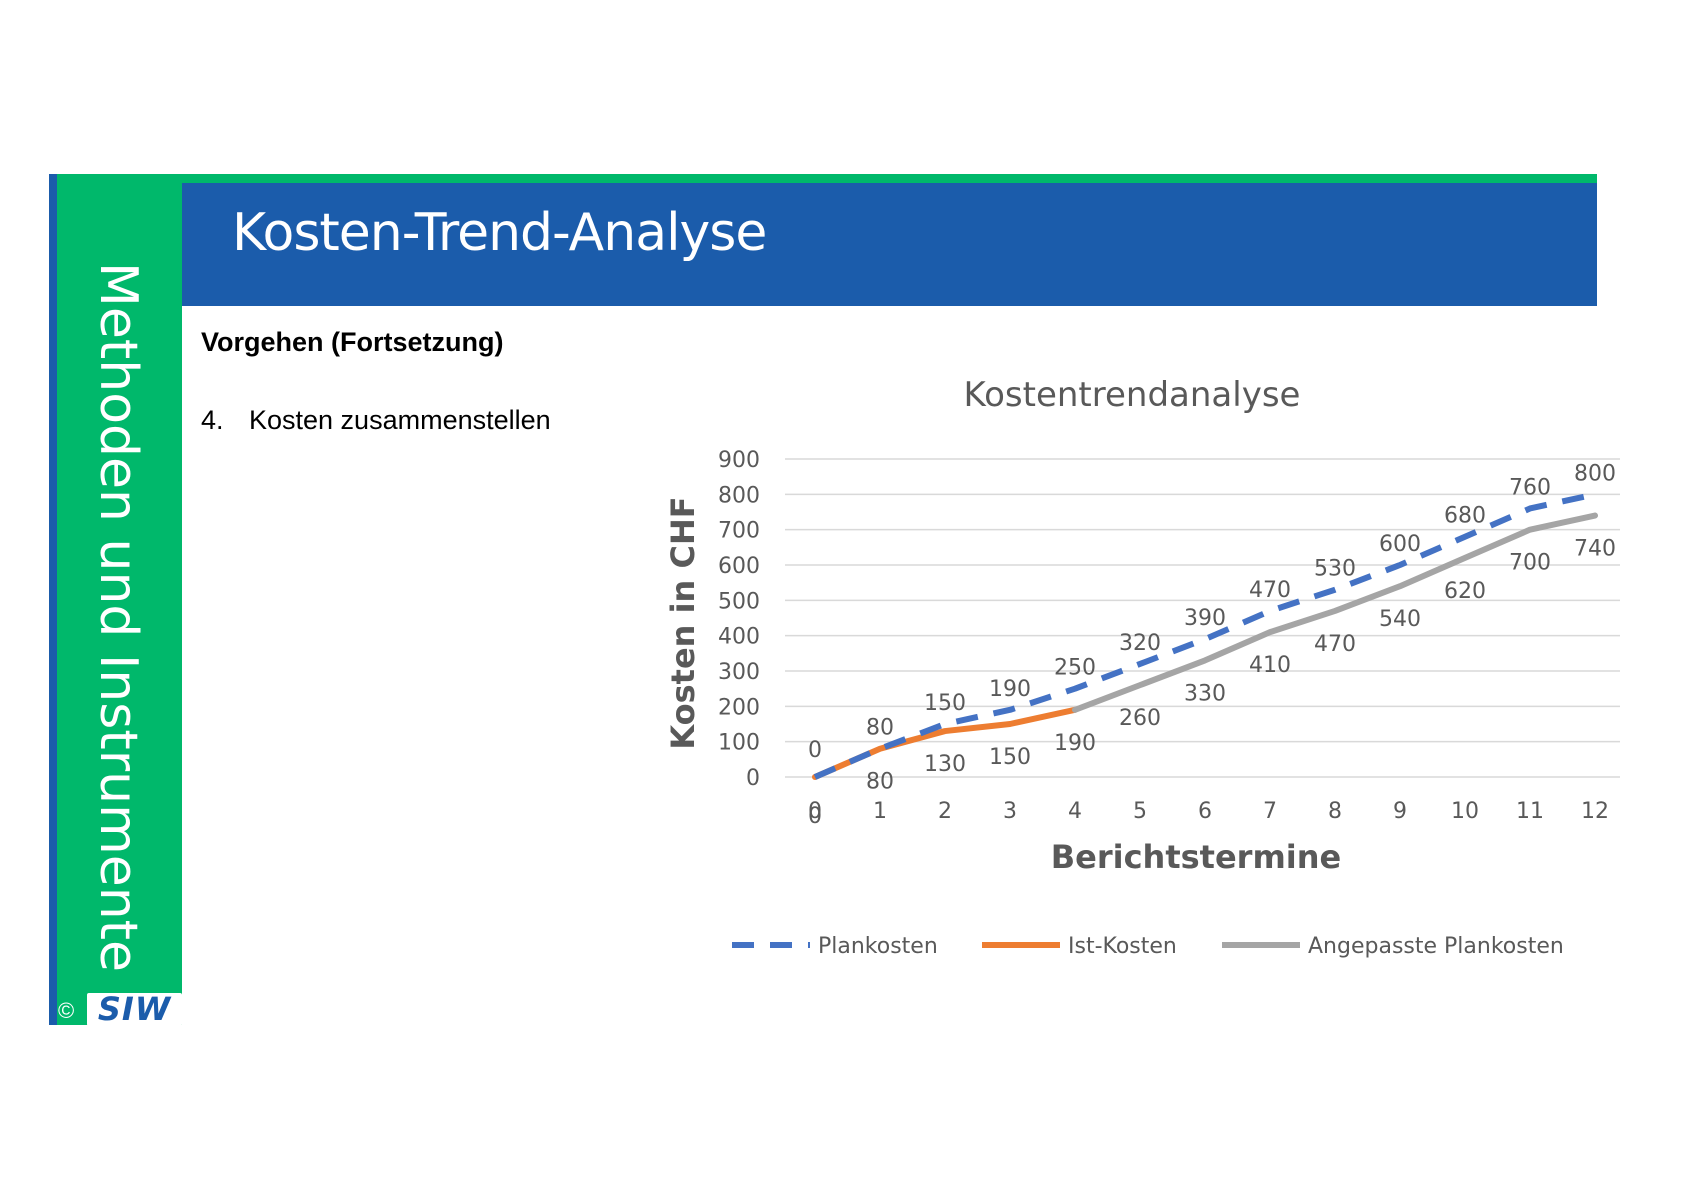 The height and width of the screenshot is (1190, 1683). What do you see at coordinates (739, 672) in the screenshot?
I see `y-tick-label: 300` at bounding box center [739, 672].